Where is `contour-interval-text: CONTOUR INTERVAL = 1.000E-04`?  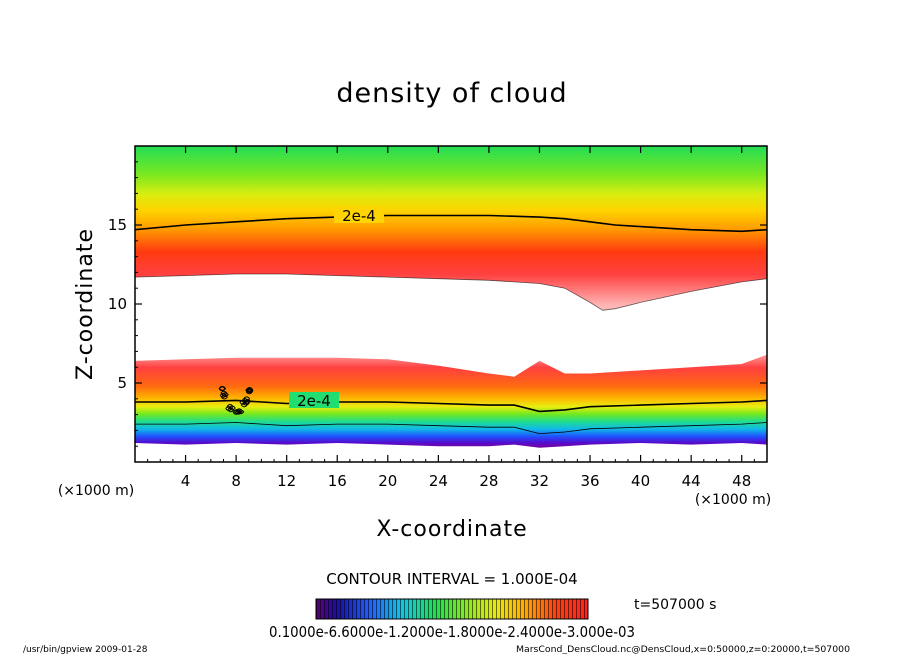
contour-interval-text: CONTOUR INTERVAL = 1.000E-04 is located at coordinates (451, 579).